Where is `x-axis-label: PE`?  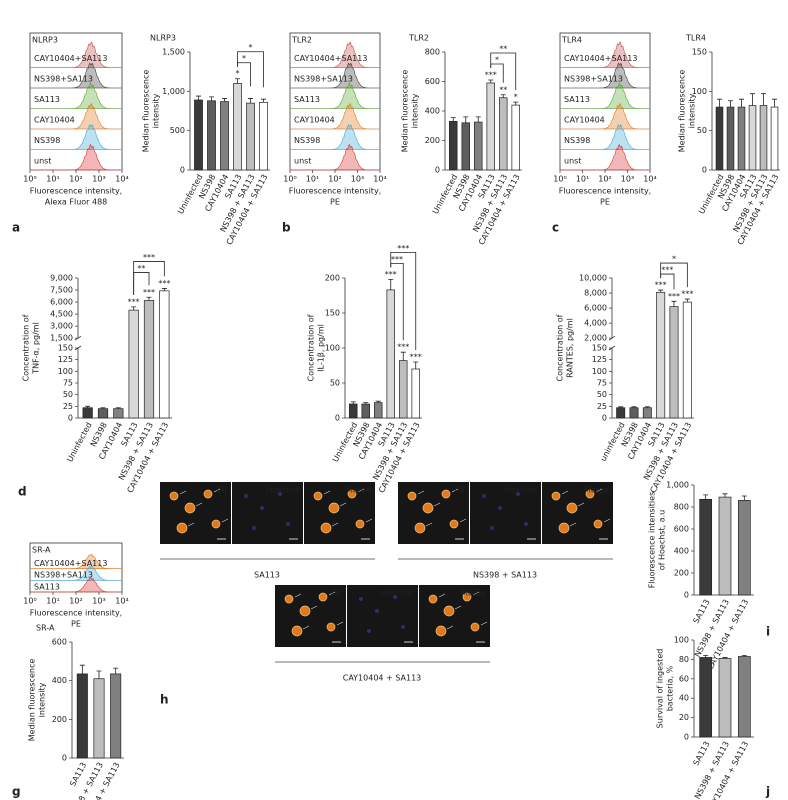
x-axis-label: PE is located at coordinates (335, 202).